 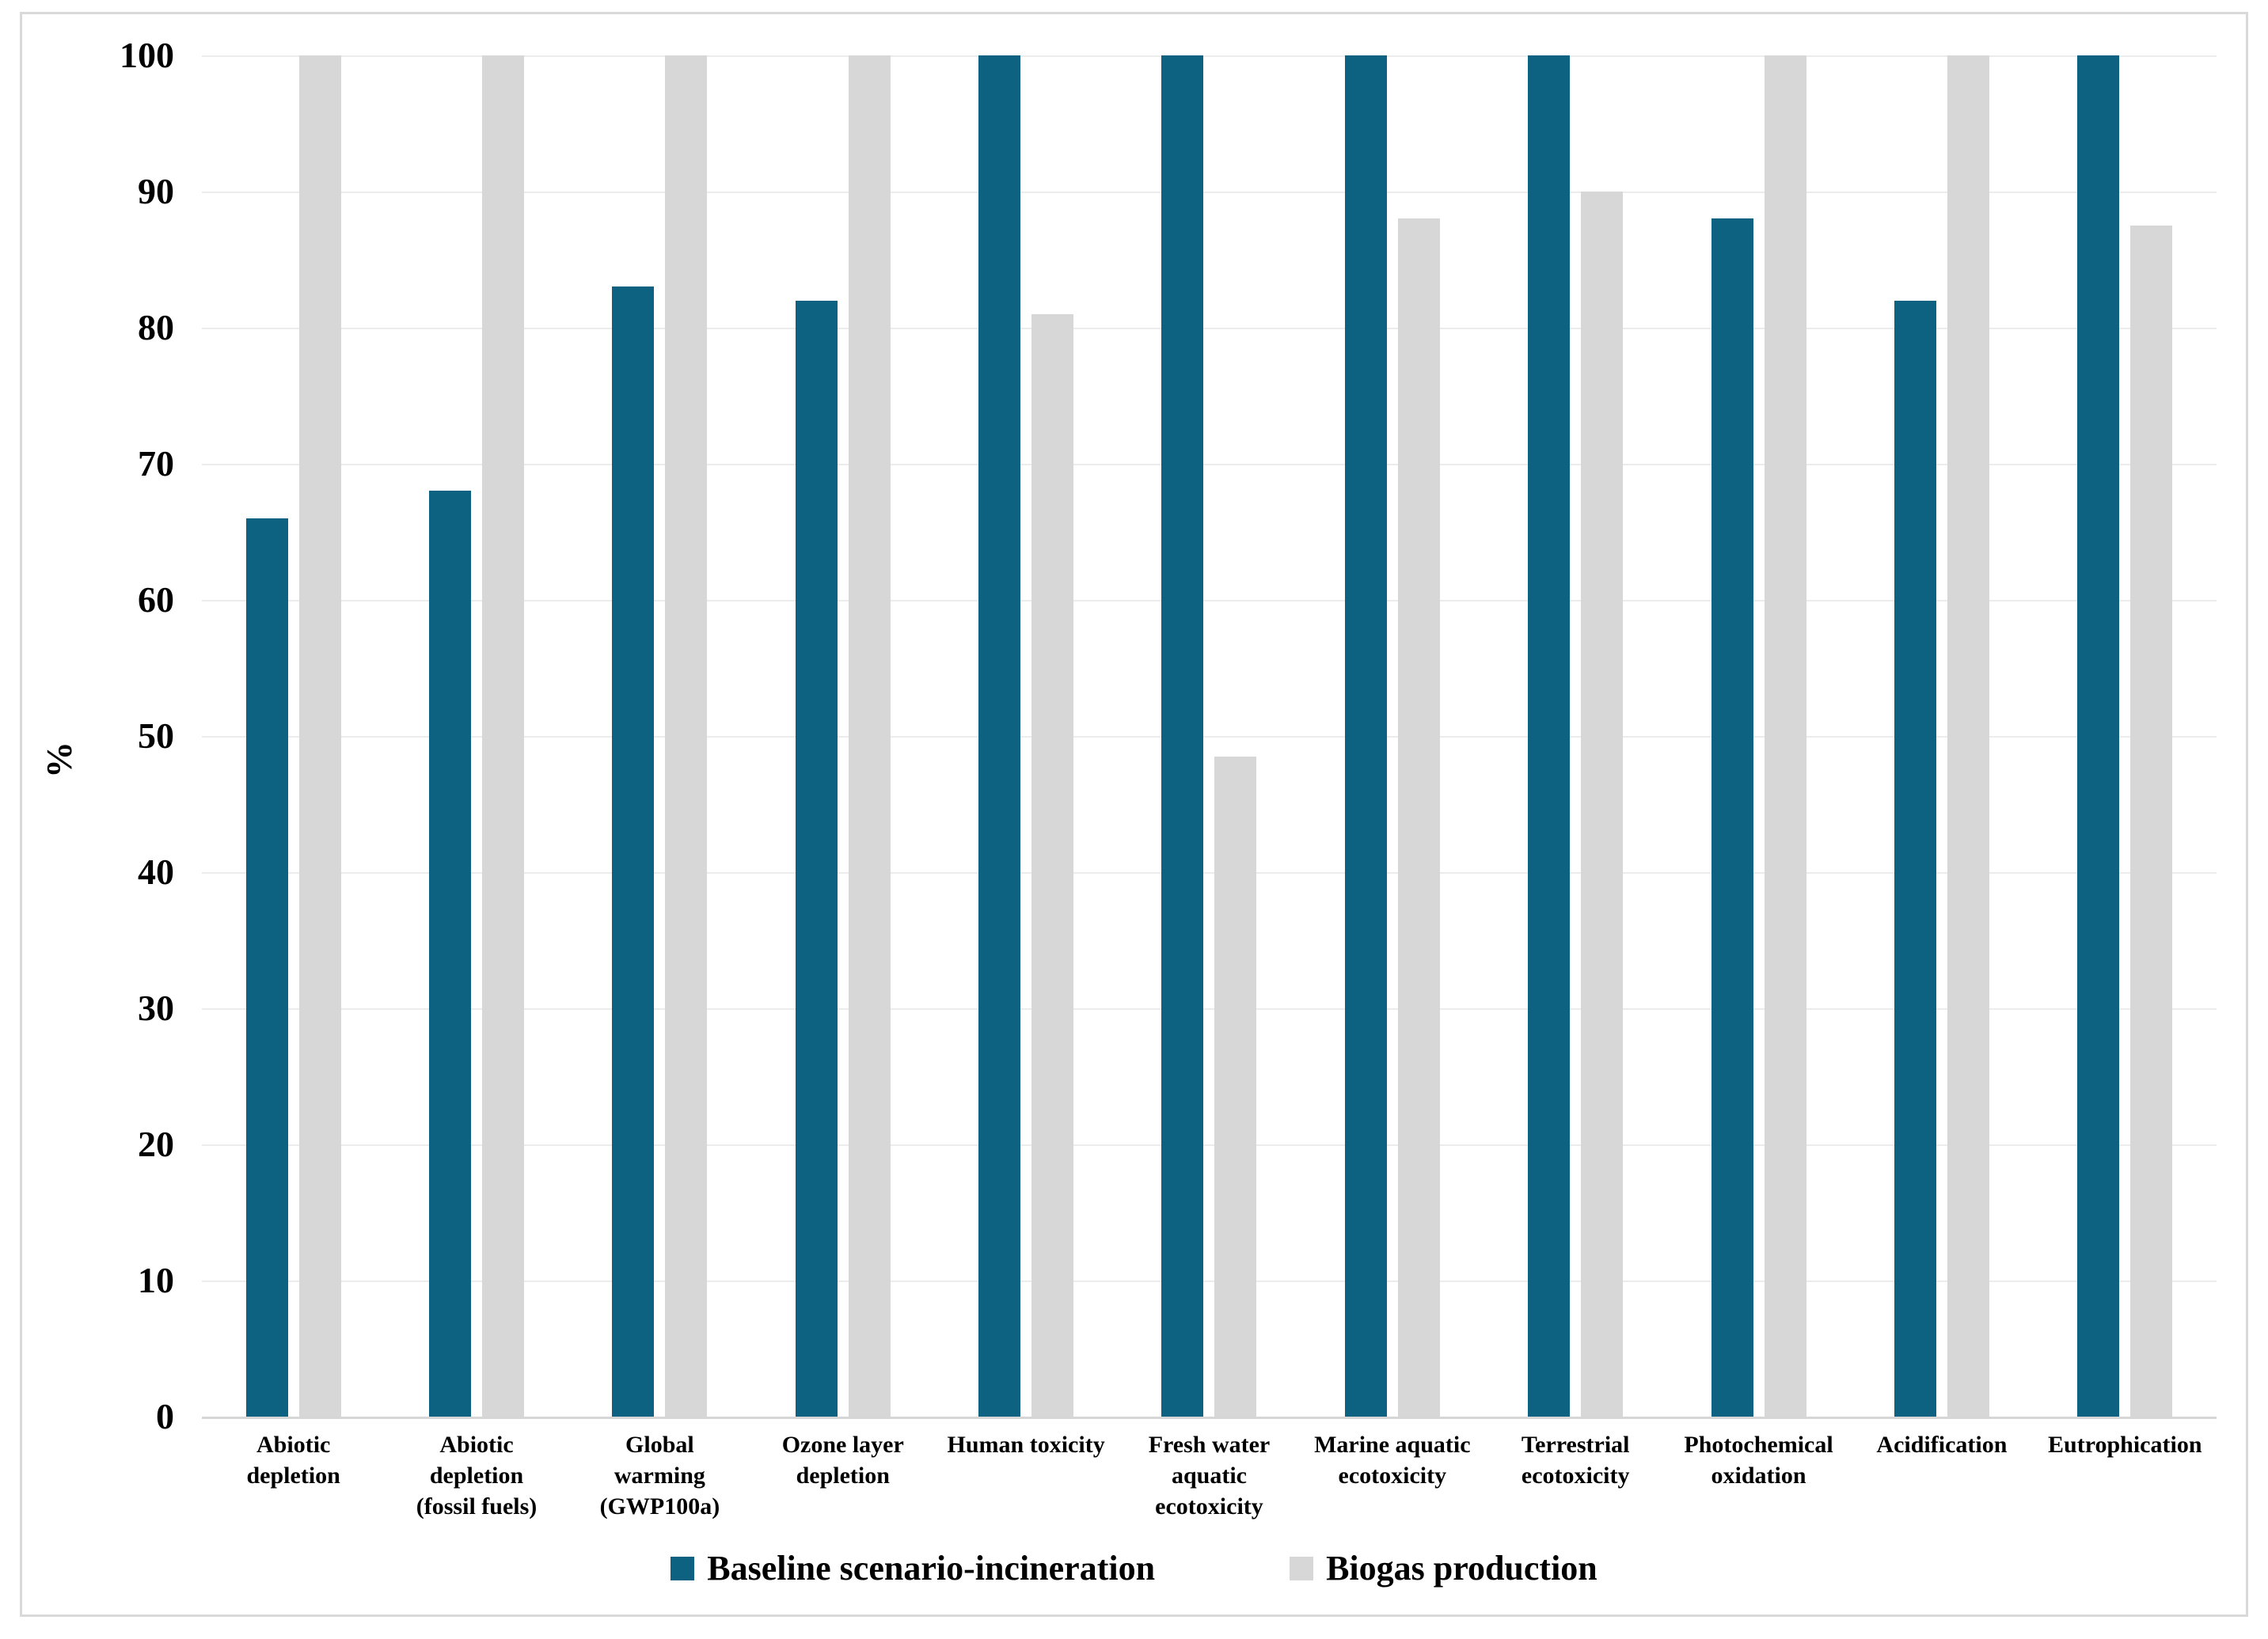 I want to click on legend-label: Baseline scenario-incineration, so click(x=931, y=1568).